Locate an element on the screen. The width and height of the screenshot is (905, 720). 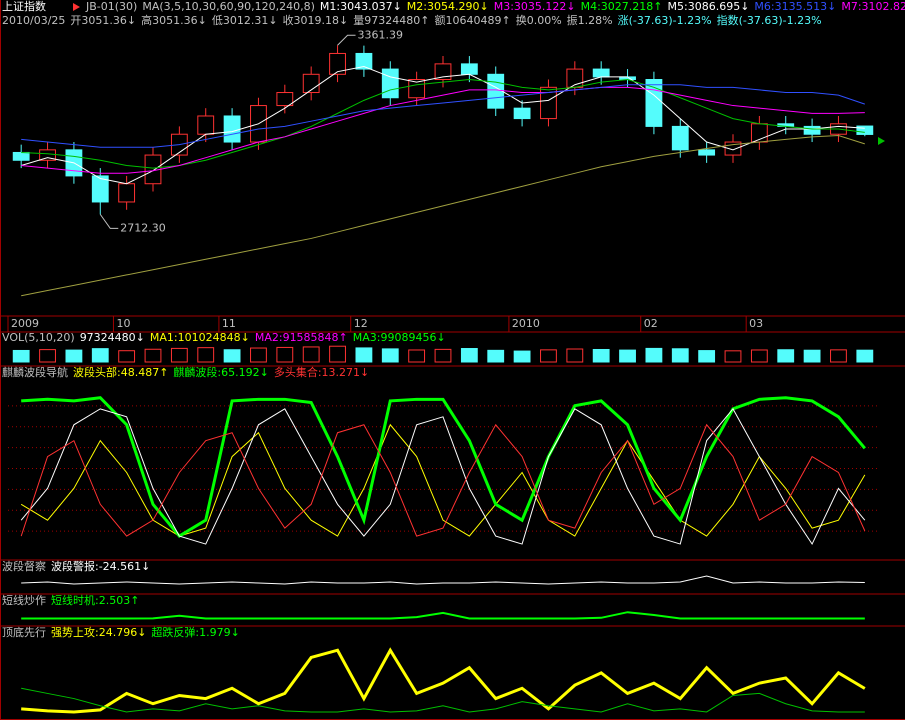
title: 上证指数 is located at coordinates (24, 6).